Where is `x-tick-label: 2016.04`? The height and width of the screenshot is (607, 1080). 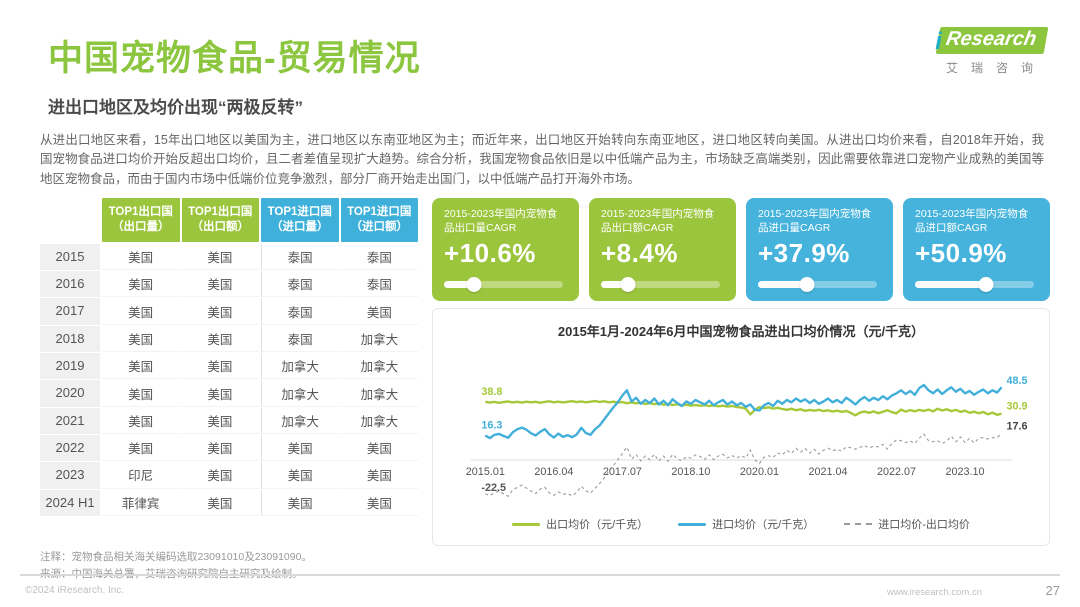 x-tick-label: 2016.04 is located at coordinates (553, 472).